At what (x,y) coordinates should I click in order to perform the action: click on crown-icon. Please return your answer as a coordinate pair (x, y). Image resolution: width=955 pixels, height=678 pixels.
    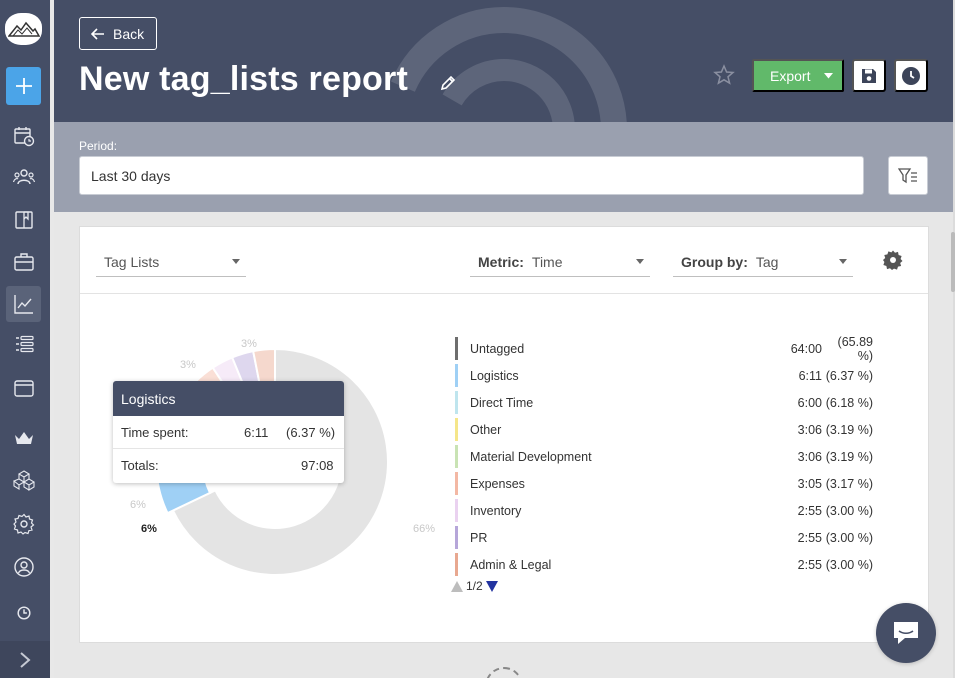
    Looking at the image, I should click on (24, 438).